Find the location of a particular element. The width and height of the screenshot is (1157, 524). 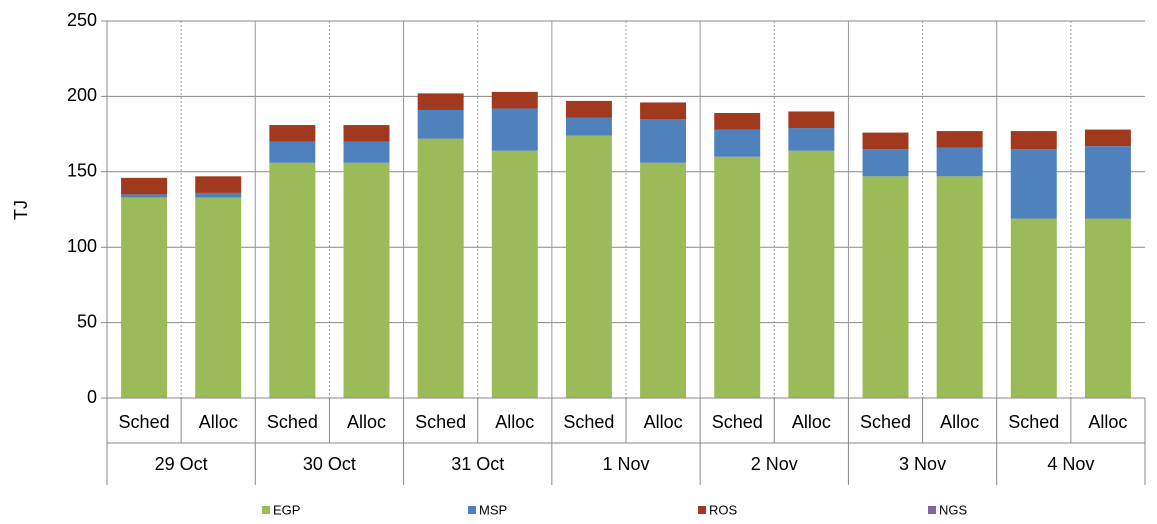

group-label: 3 Nov is located at coordinates (922, 464).